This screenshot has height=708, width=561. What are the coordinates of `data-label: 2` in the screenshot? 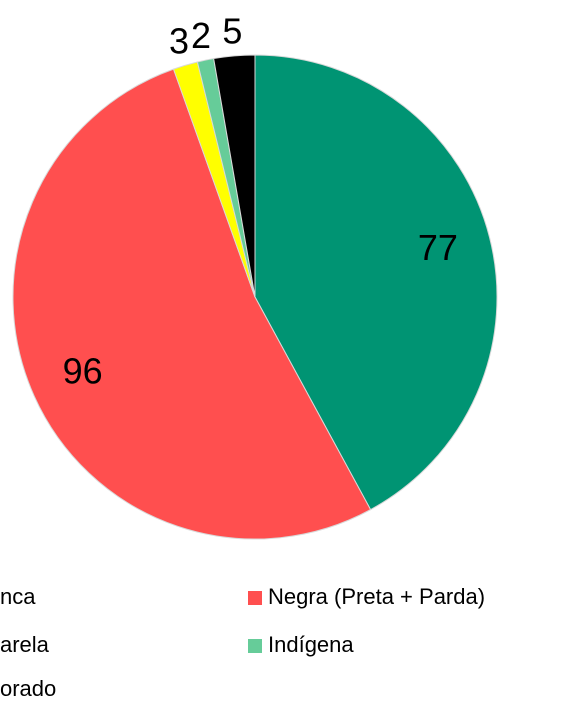 It's located at (201, 35).